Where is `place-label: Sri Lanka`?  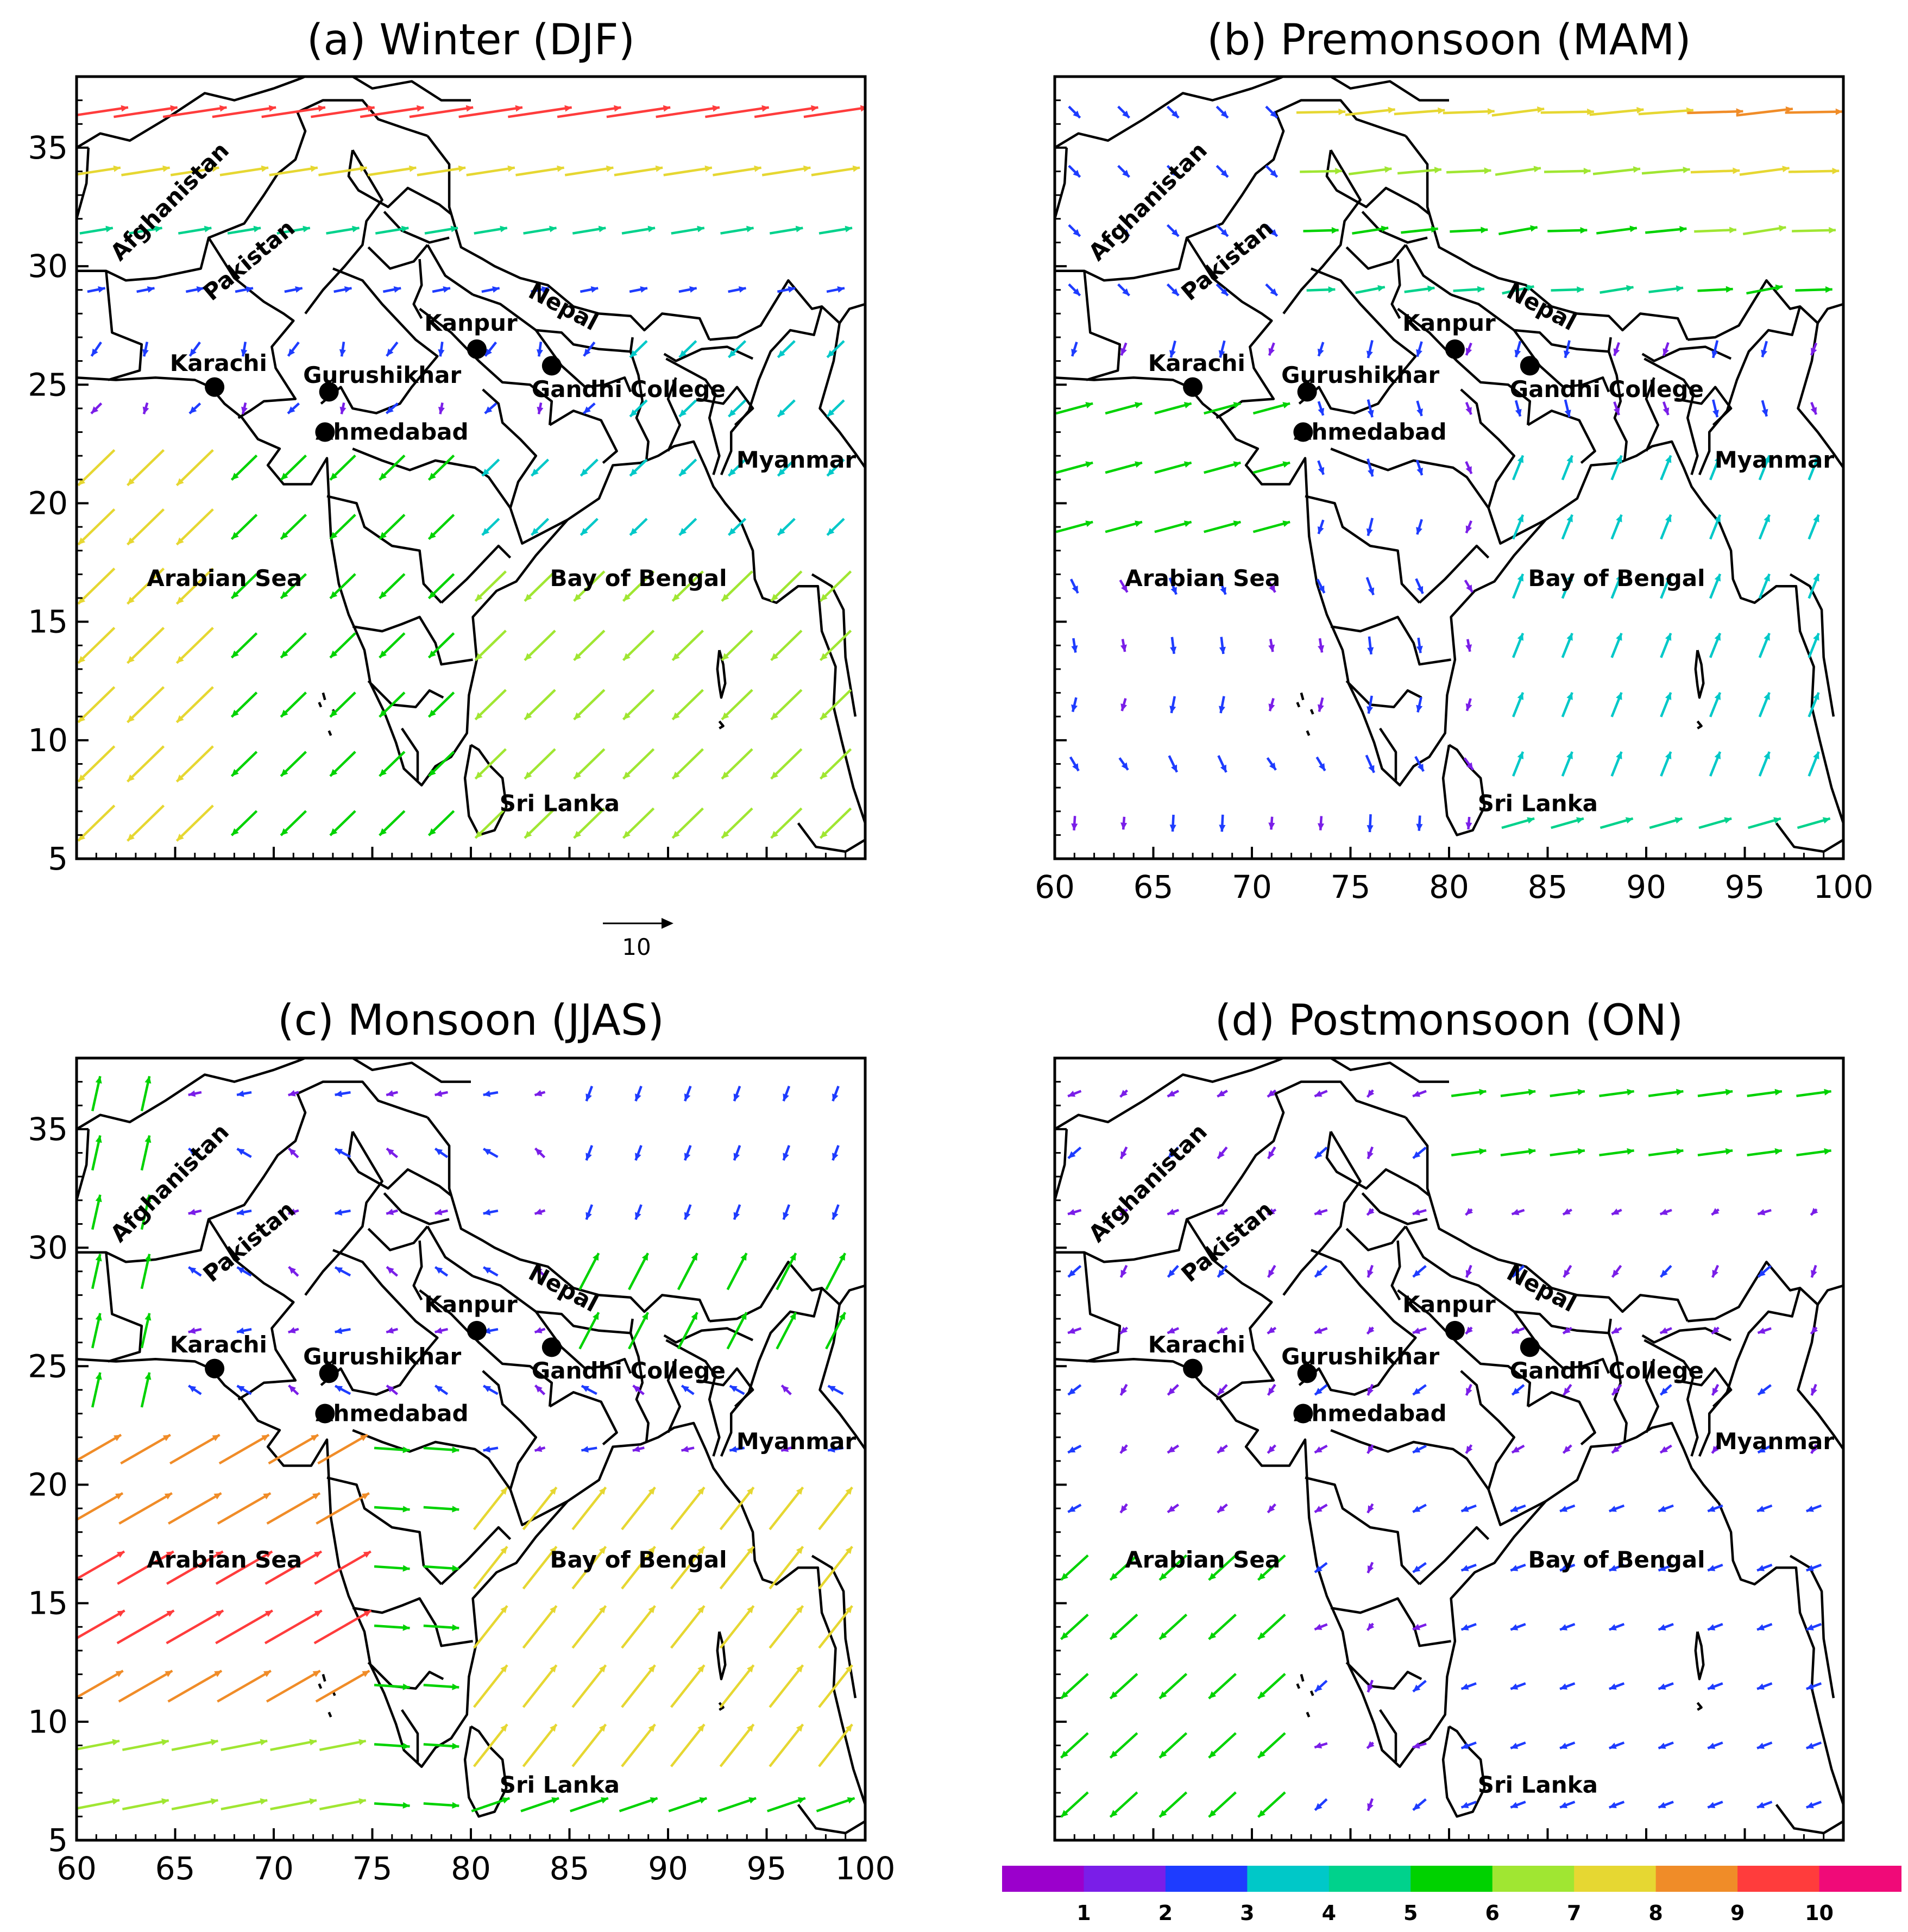
place-label: Sri Lanka is located at coordinates (560, 803).